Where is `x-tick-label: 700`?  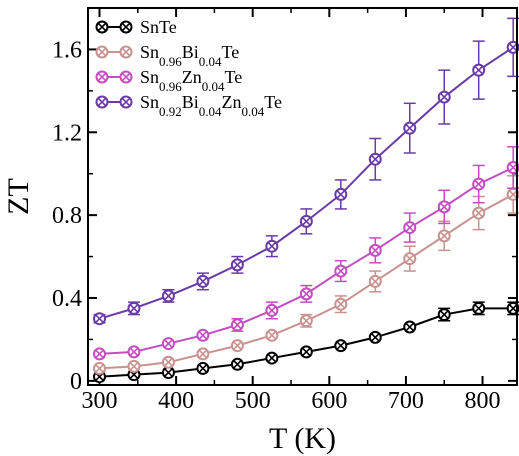 x-tick-label: 700 is located at coordinates (406, 401).